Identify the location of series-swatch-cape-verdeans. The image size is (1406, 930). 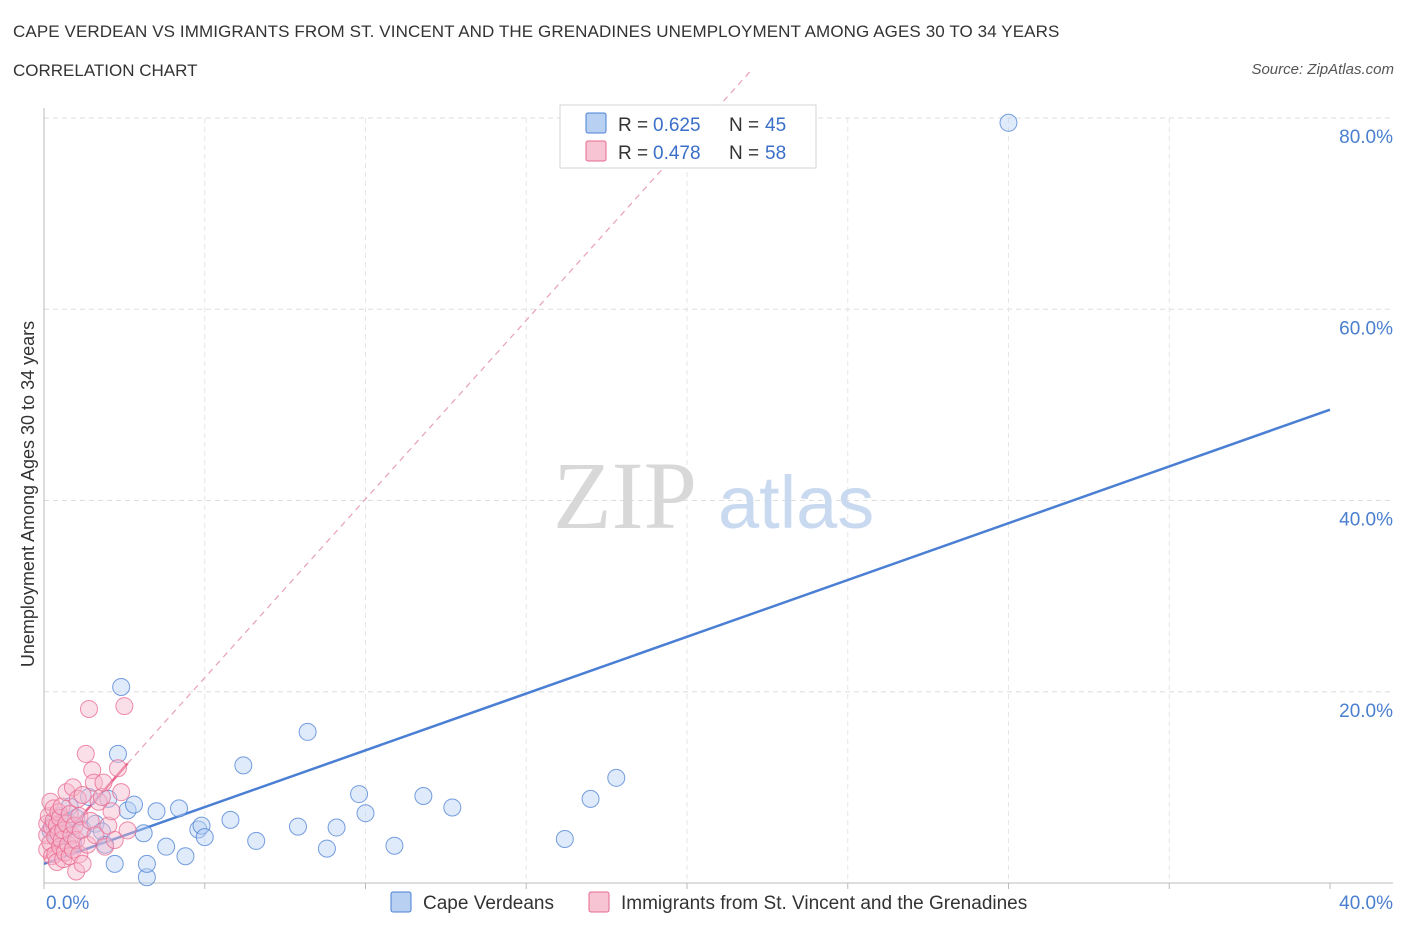
(401, 902).